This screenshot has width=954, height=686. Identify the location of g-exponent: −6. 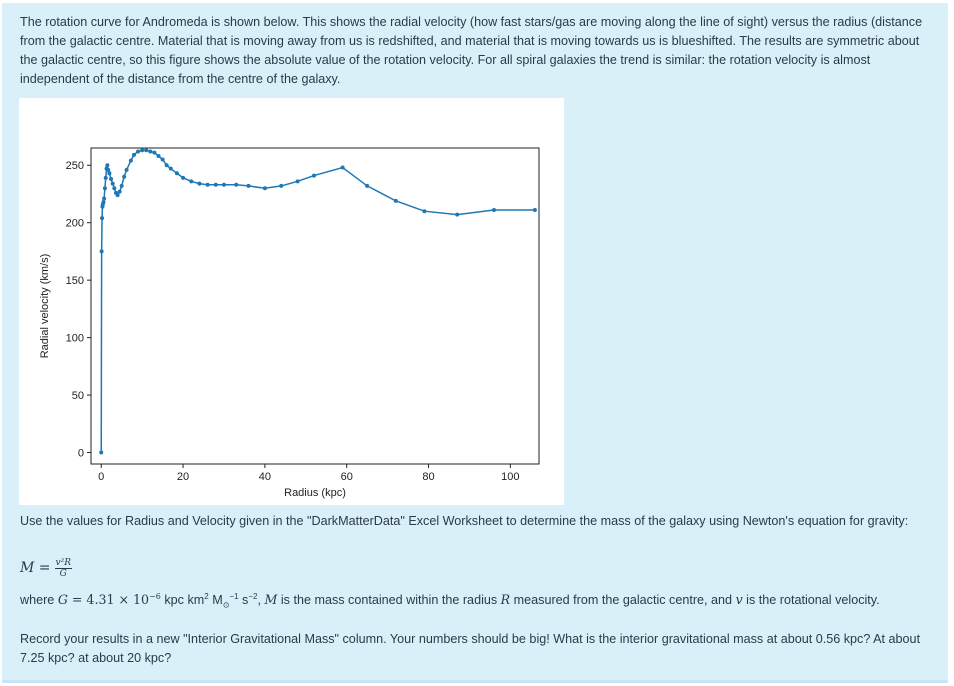
(155, 596).